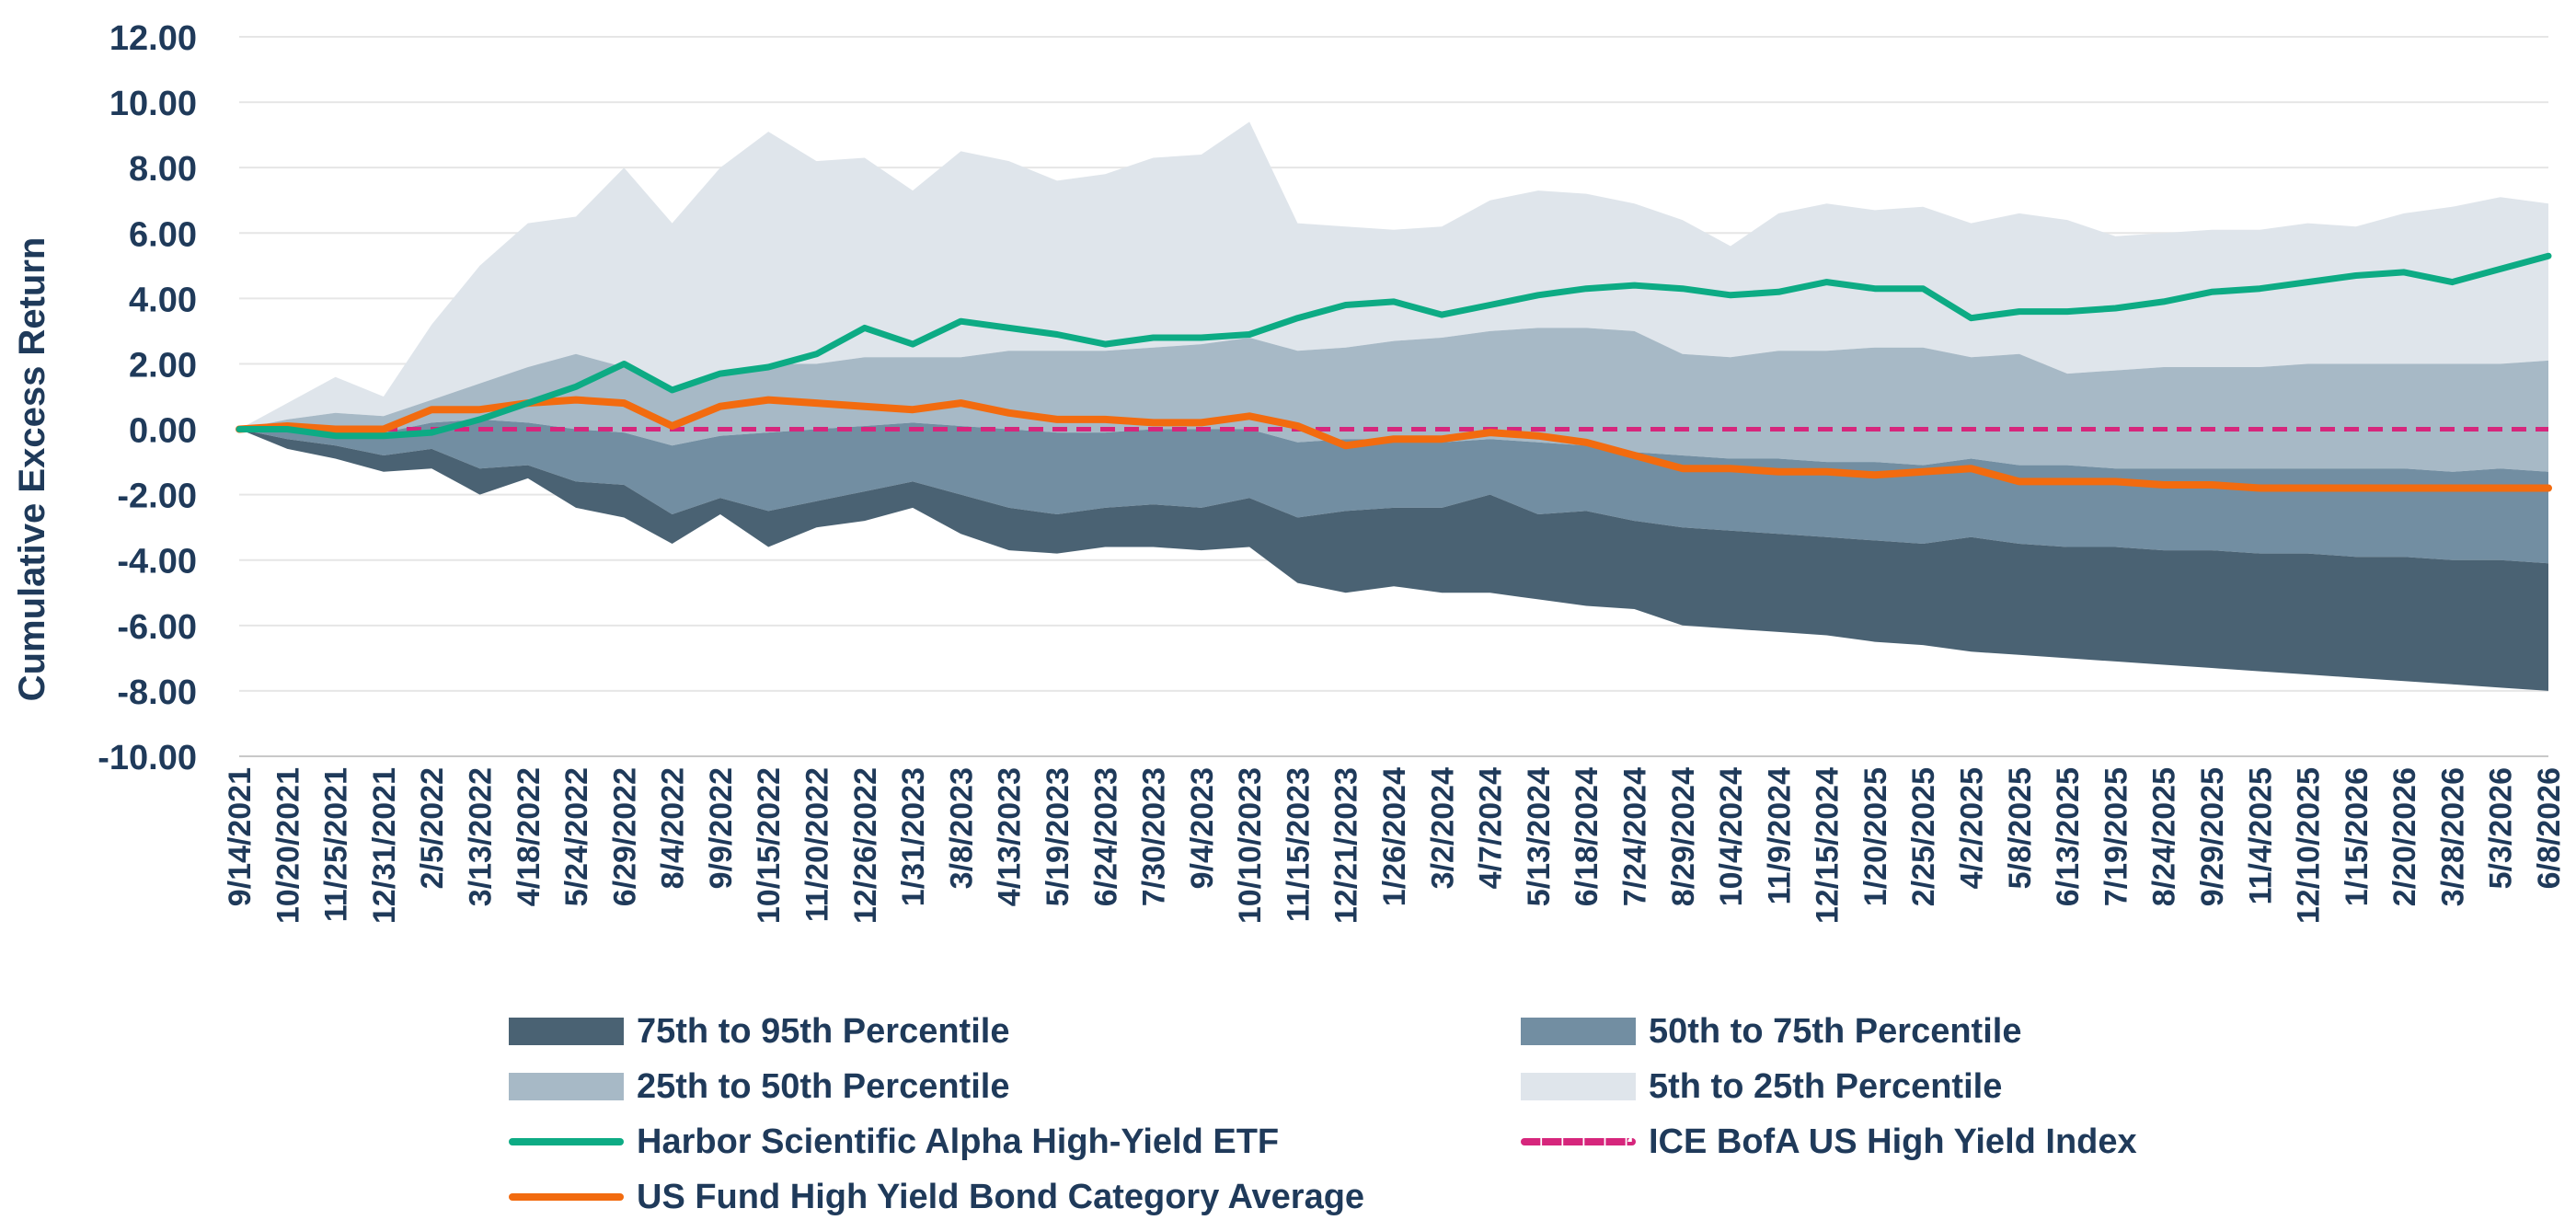 The height and width of the screenshot is (1220, 2576). What do you see at coordinates (1394, 444) in the screenshot?
I see `series-line-category` at bounding box center [1394, 444].